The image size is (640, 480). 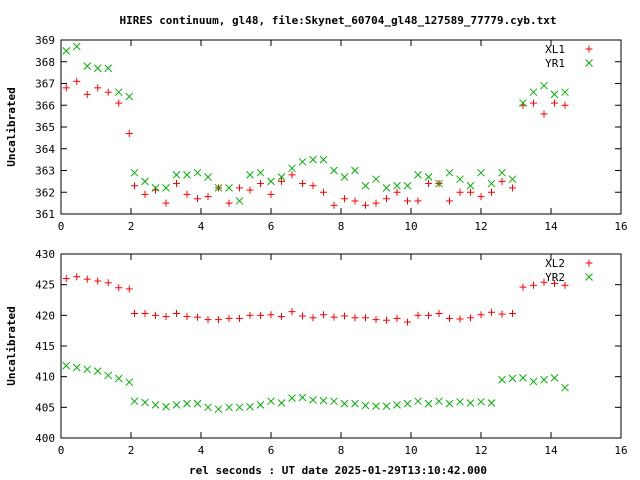 What do you see at coordinates (555, 49) in the screenshot?
I see `legend-label-xl1: XL1` at bounding box center [555, 49].